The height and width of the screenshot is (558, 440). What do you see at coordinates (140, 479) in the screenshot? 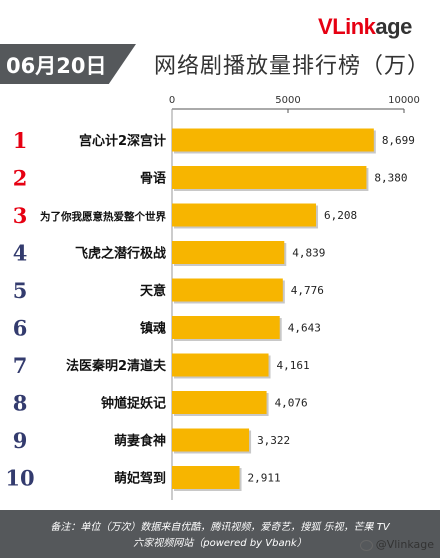
I see `category-label: 萌妃驾到` at bounding box center [140, 479].